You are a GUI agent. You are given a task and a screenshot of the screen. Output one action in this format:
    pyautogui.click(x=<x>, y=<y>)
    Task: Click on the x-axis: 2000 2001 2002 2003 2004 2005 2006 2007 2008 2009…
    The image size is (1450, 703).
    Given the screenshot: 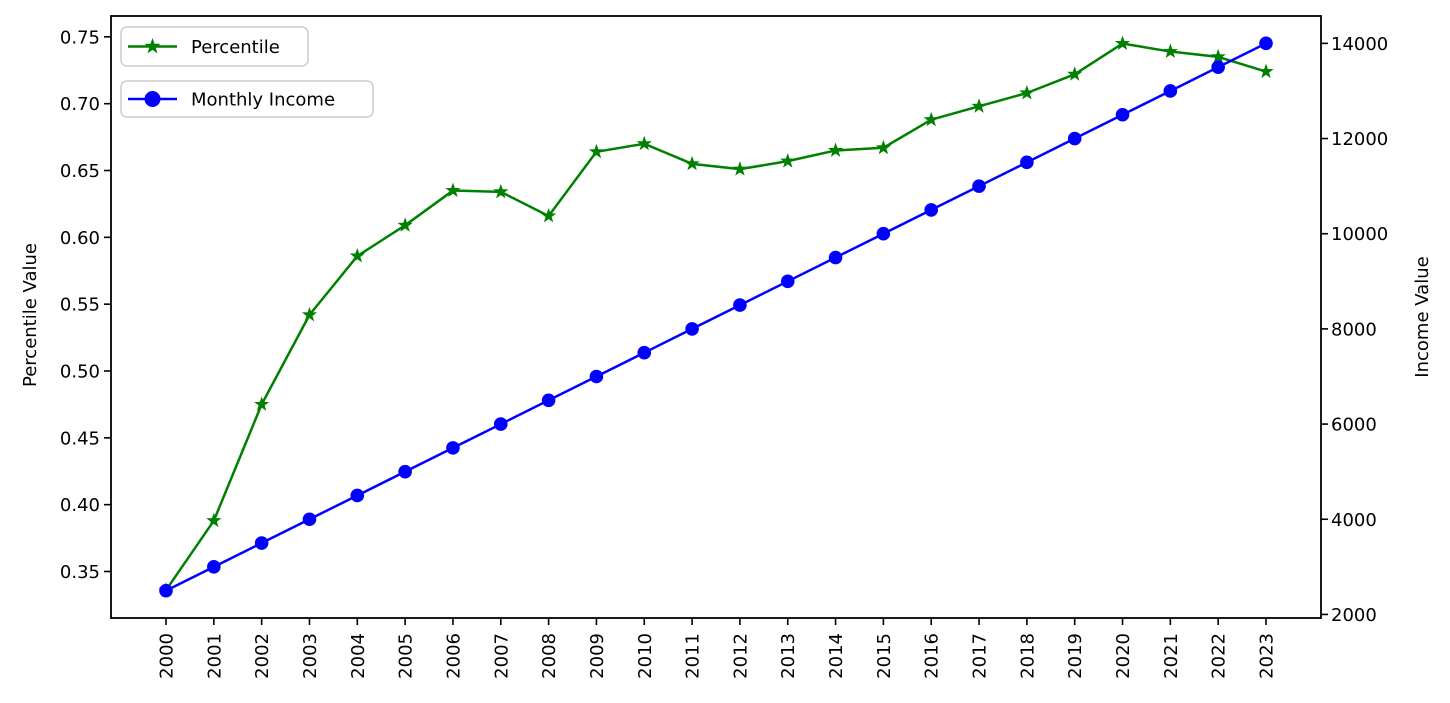 What is the action you would take?
    pyautogui.click(x=717, y=648)
    